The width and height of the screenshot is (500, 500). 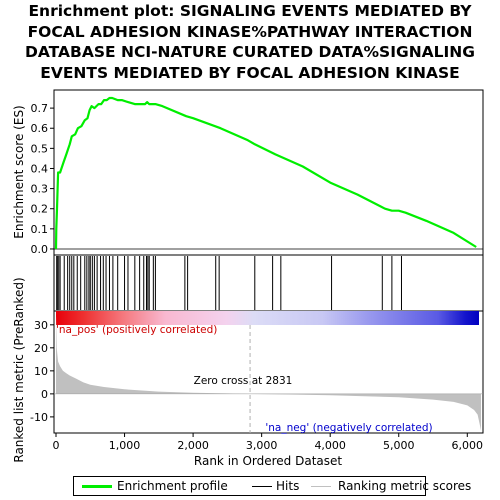 I want to click on es-y-tick-label: 0.4, so click(x=40, y=168).